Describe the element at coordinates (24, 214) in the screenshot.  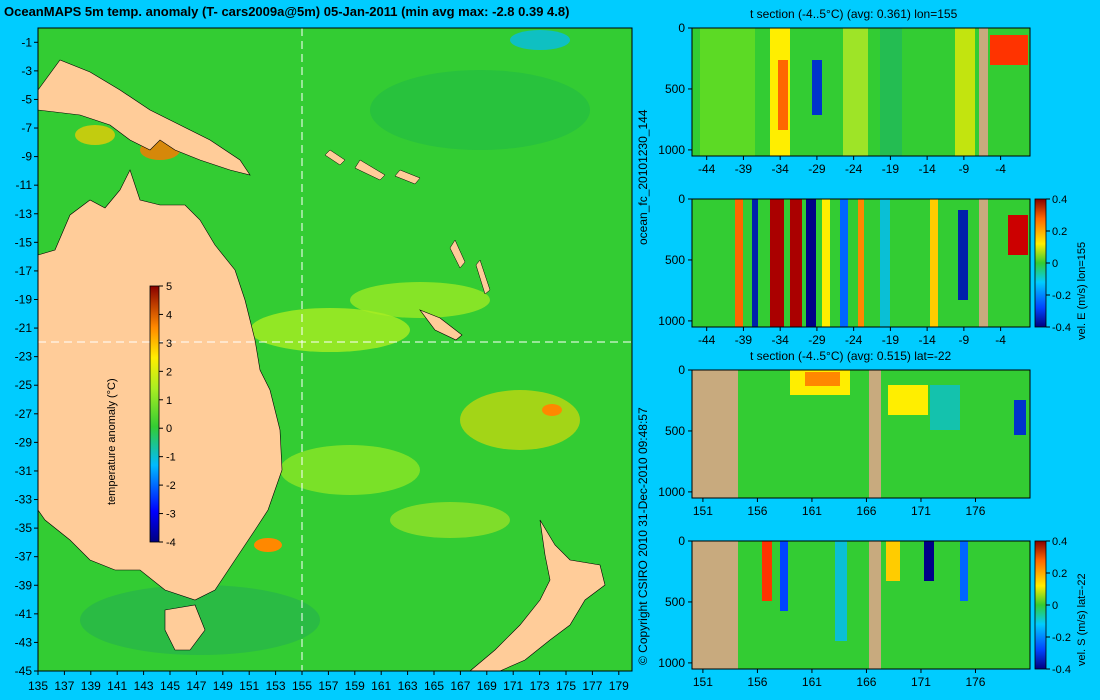
I see `map-y-tick-label: -13` at that location.